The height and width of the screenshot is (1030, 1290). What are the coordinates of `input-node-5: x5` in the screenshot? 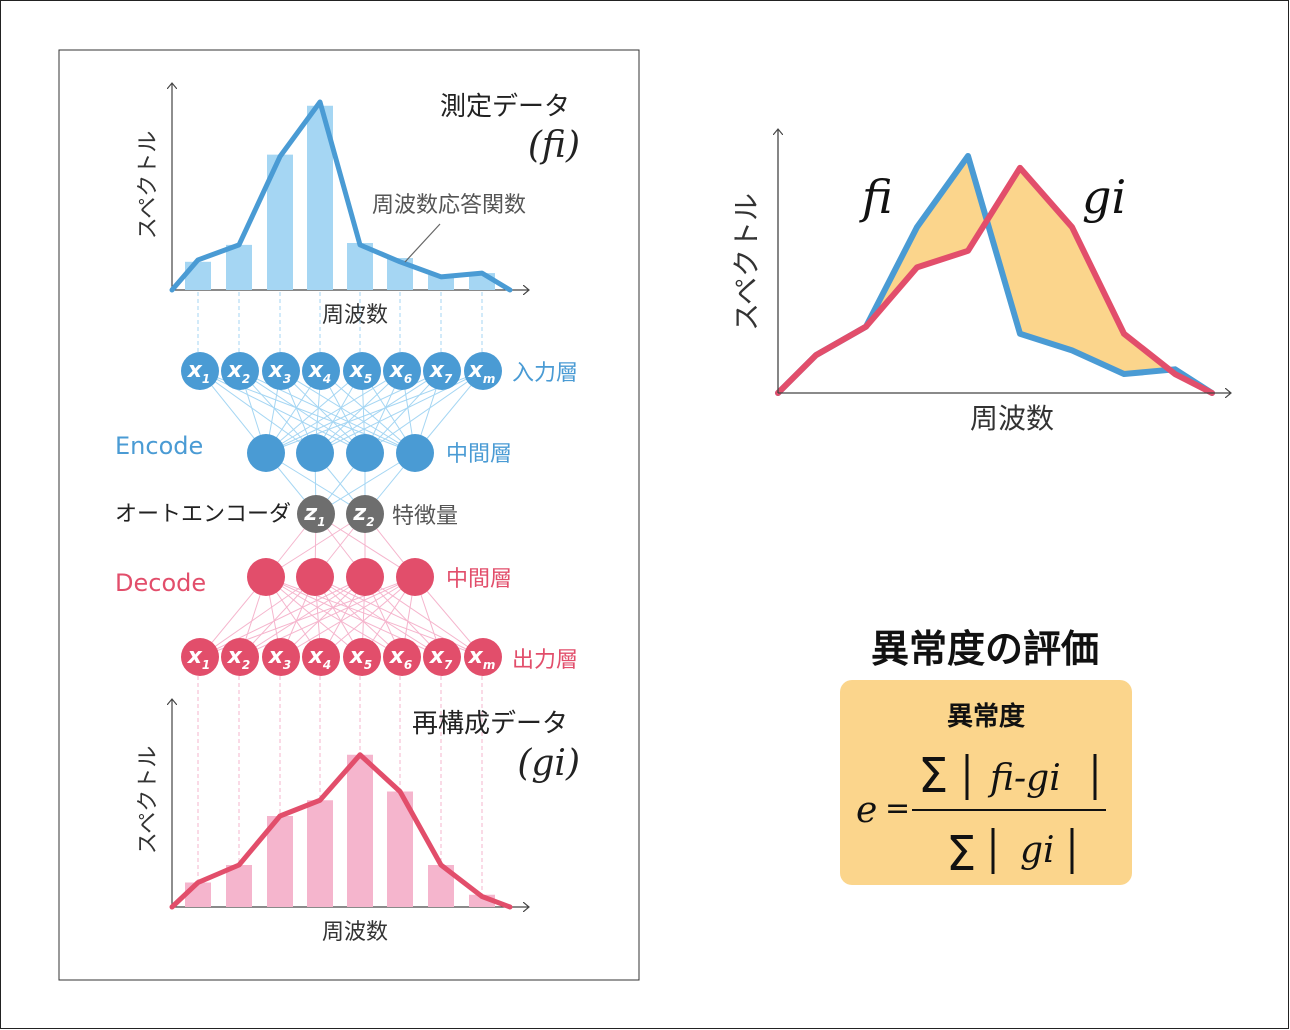 It's located at (362, 371).